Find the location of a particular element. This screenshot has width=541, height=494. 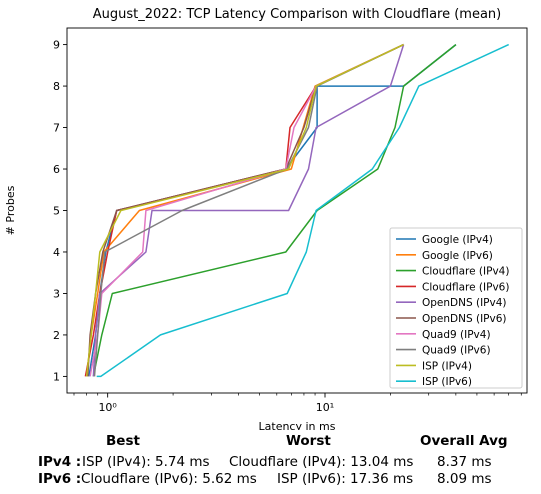

legend-box is located at coordinates (456, 308).